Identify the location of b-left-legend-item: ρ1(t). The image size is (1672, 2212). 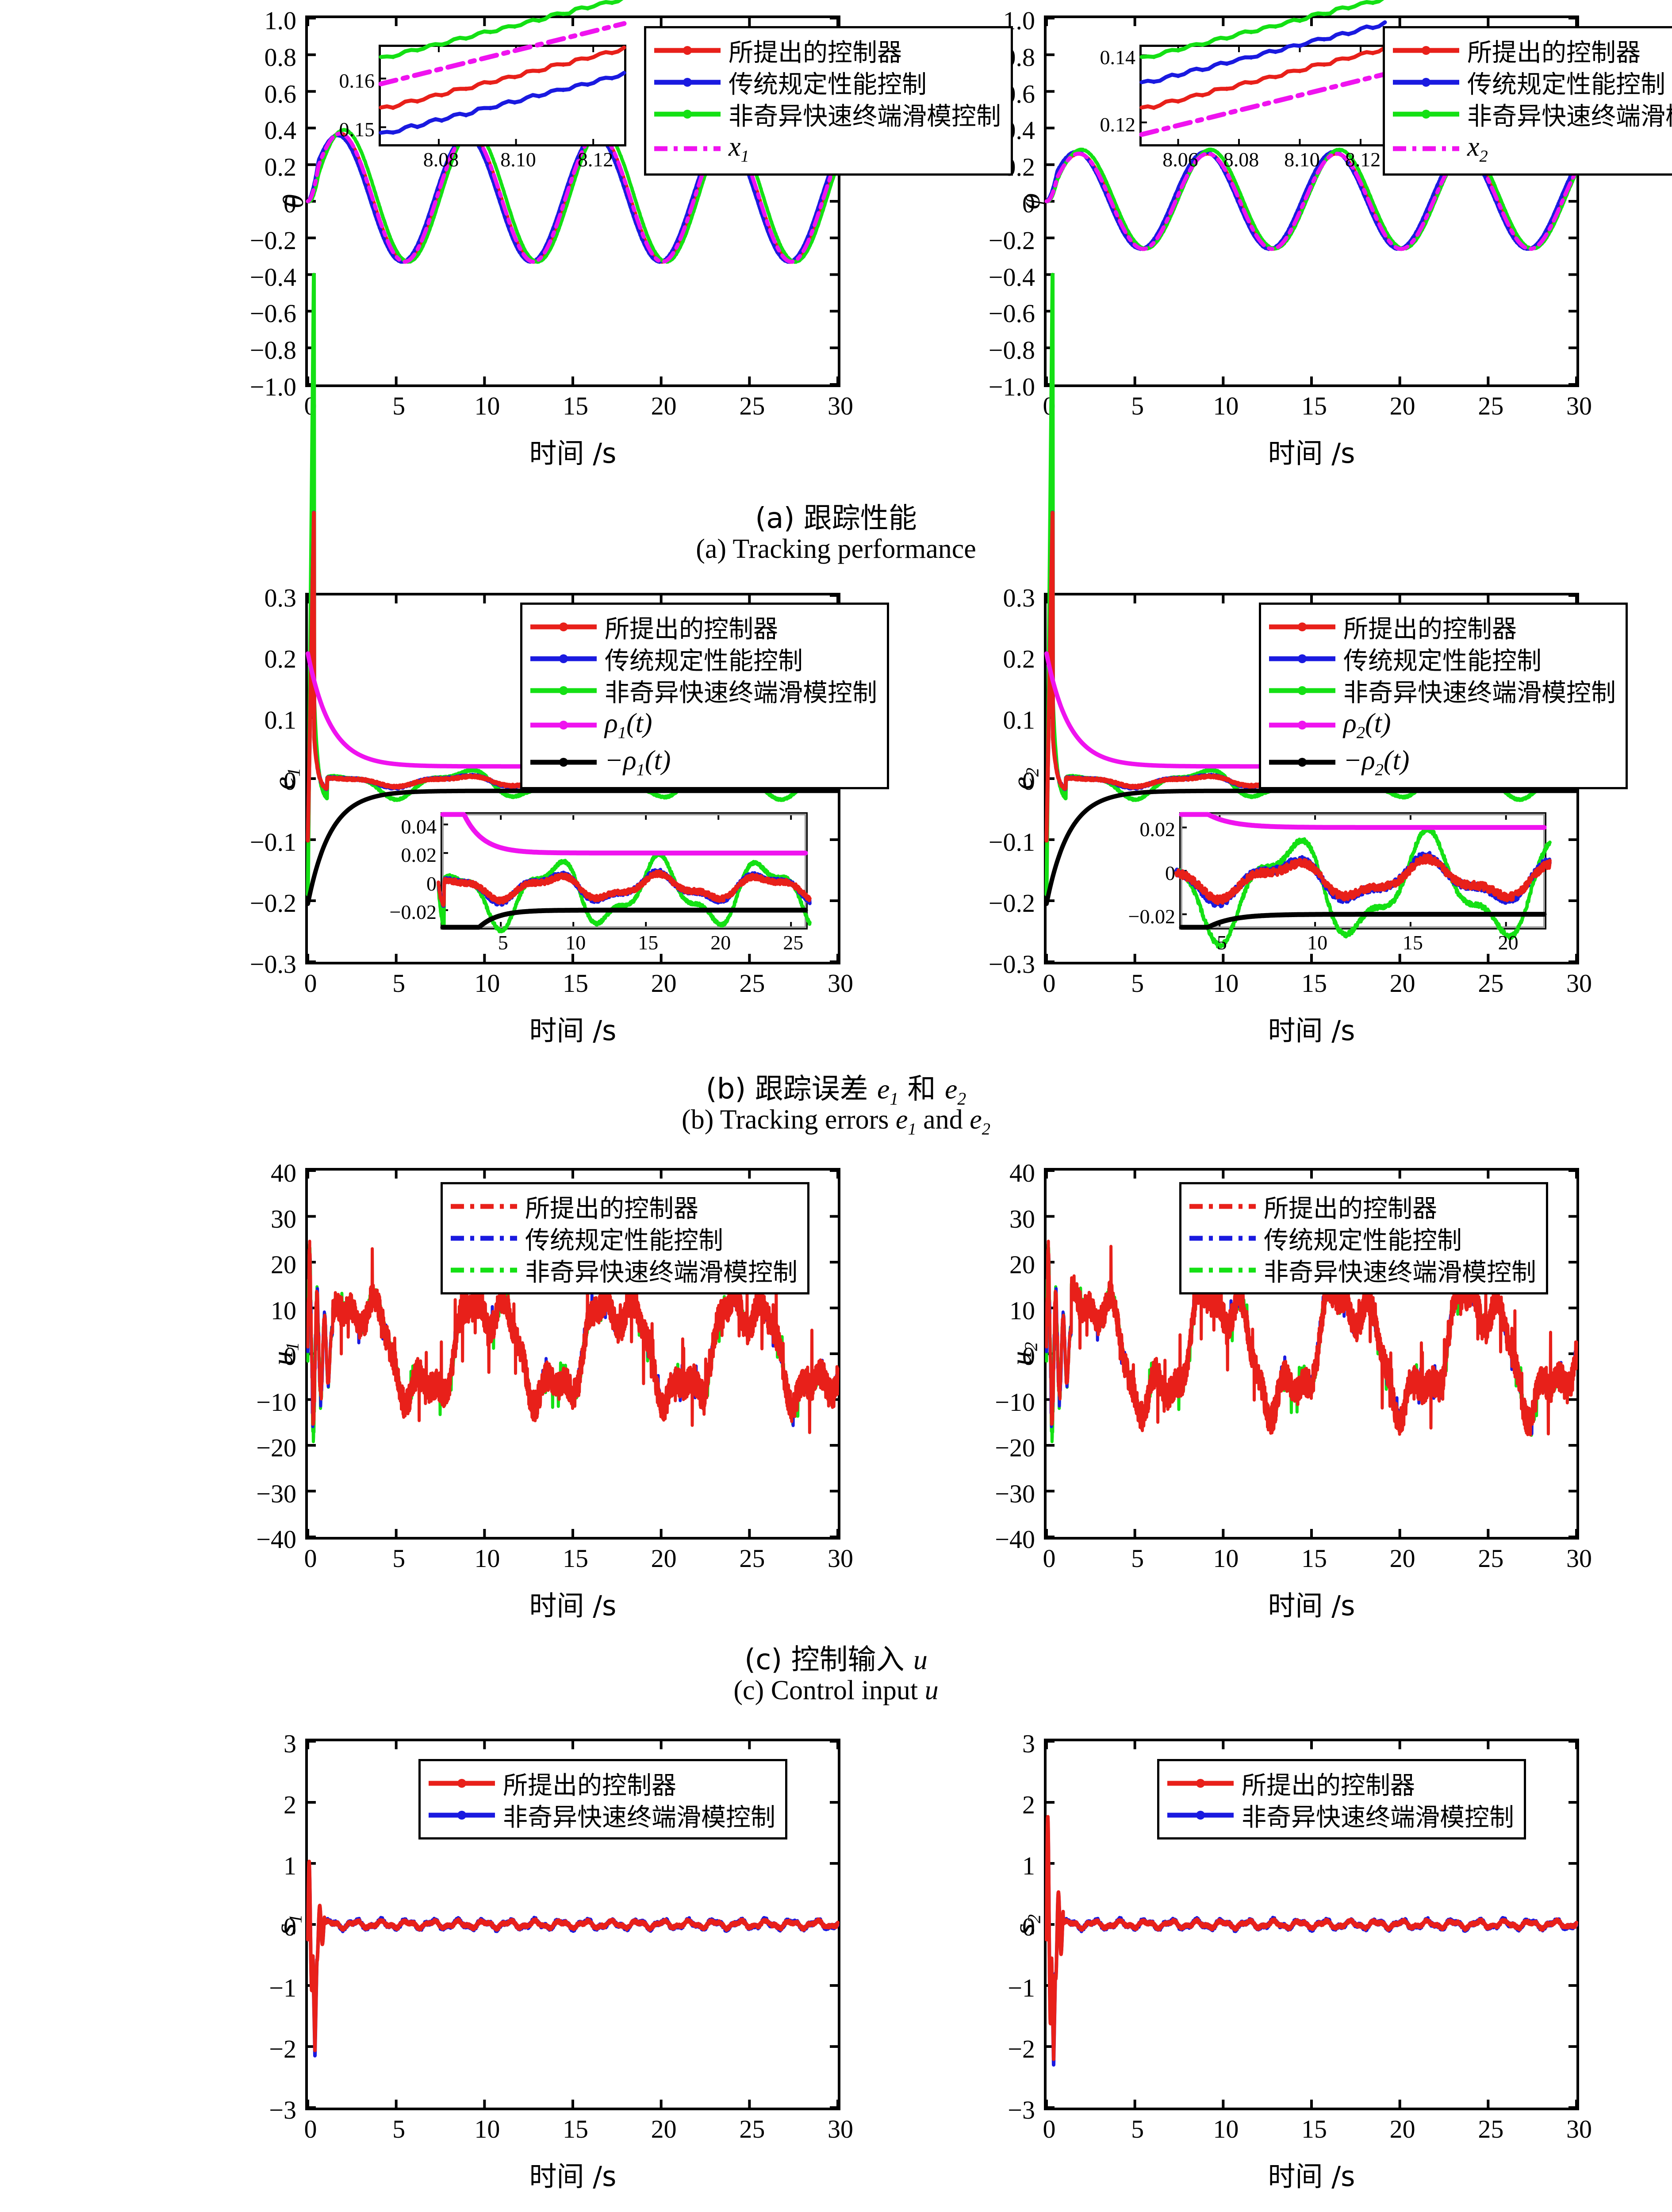
(703, 726).